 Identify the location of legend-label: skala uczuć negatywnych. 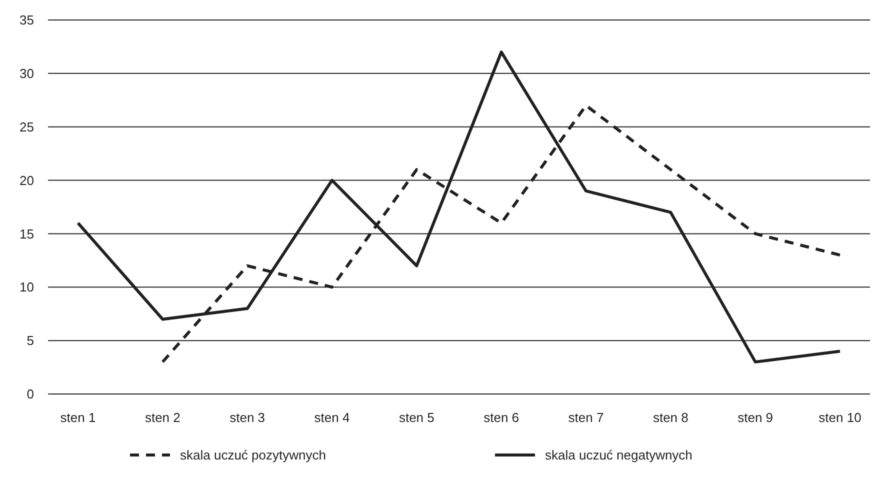
(618, 455).